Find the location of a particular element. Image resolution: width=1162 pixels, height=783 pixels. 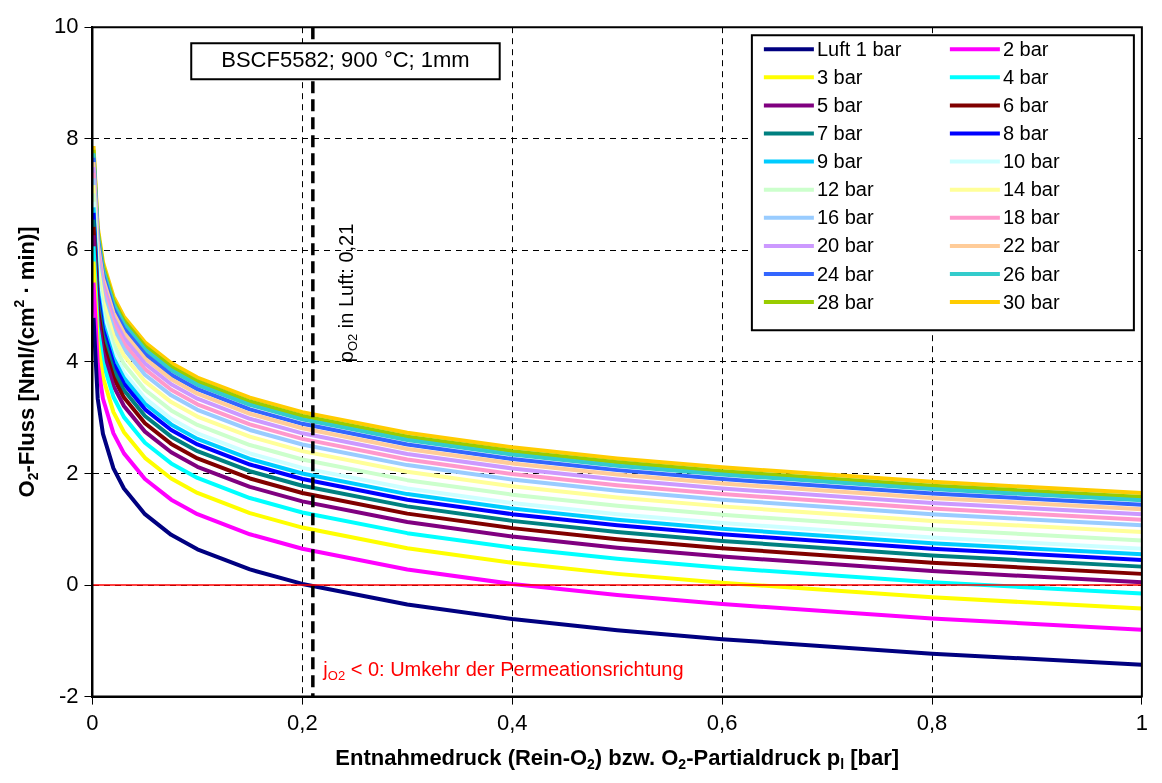

legend-label: 22 bar is located at coordinates (1031, 245).